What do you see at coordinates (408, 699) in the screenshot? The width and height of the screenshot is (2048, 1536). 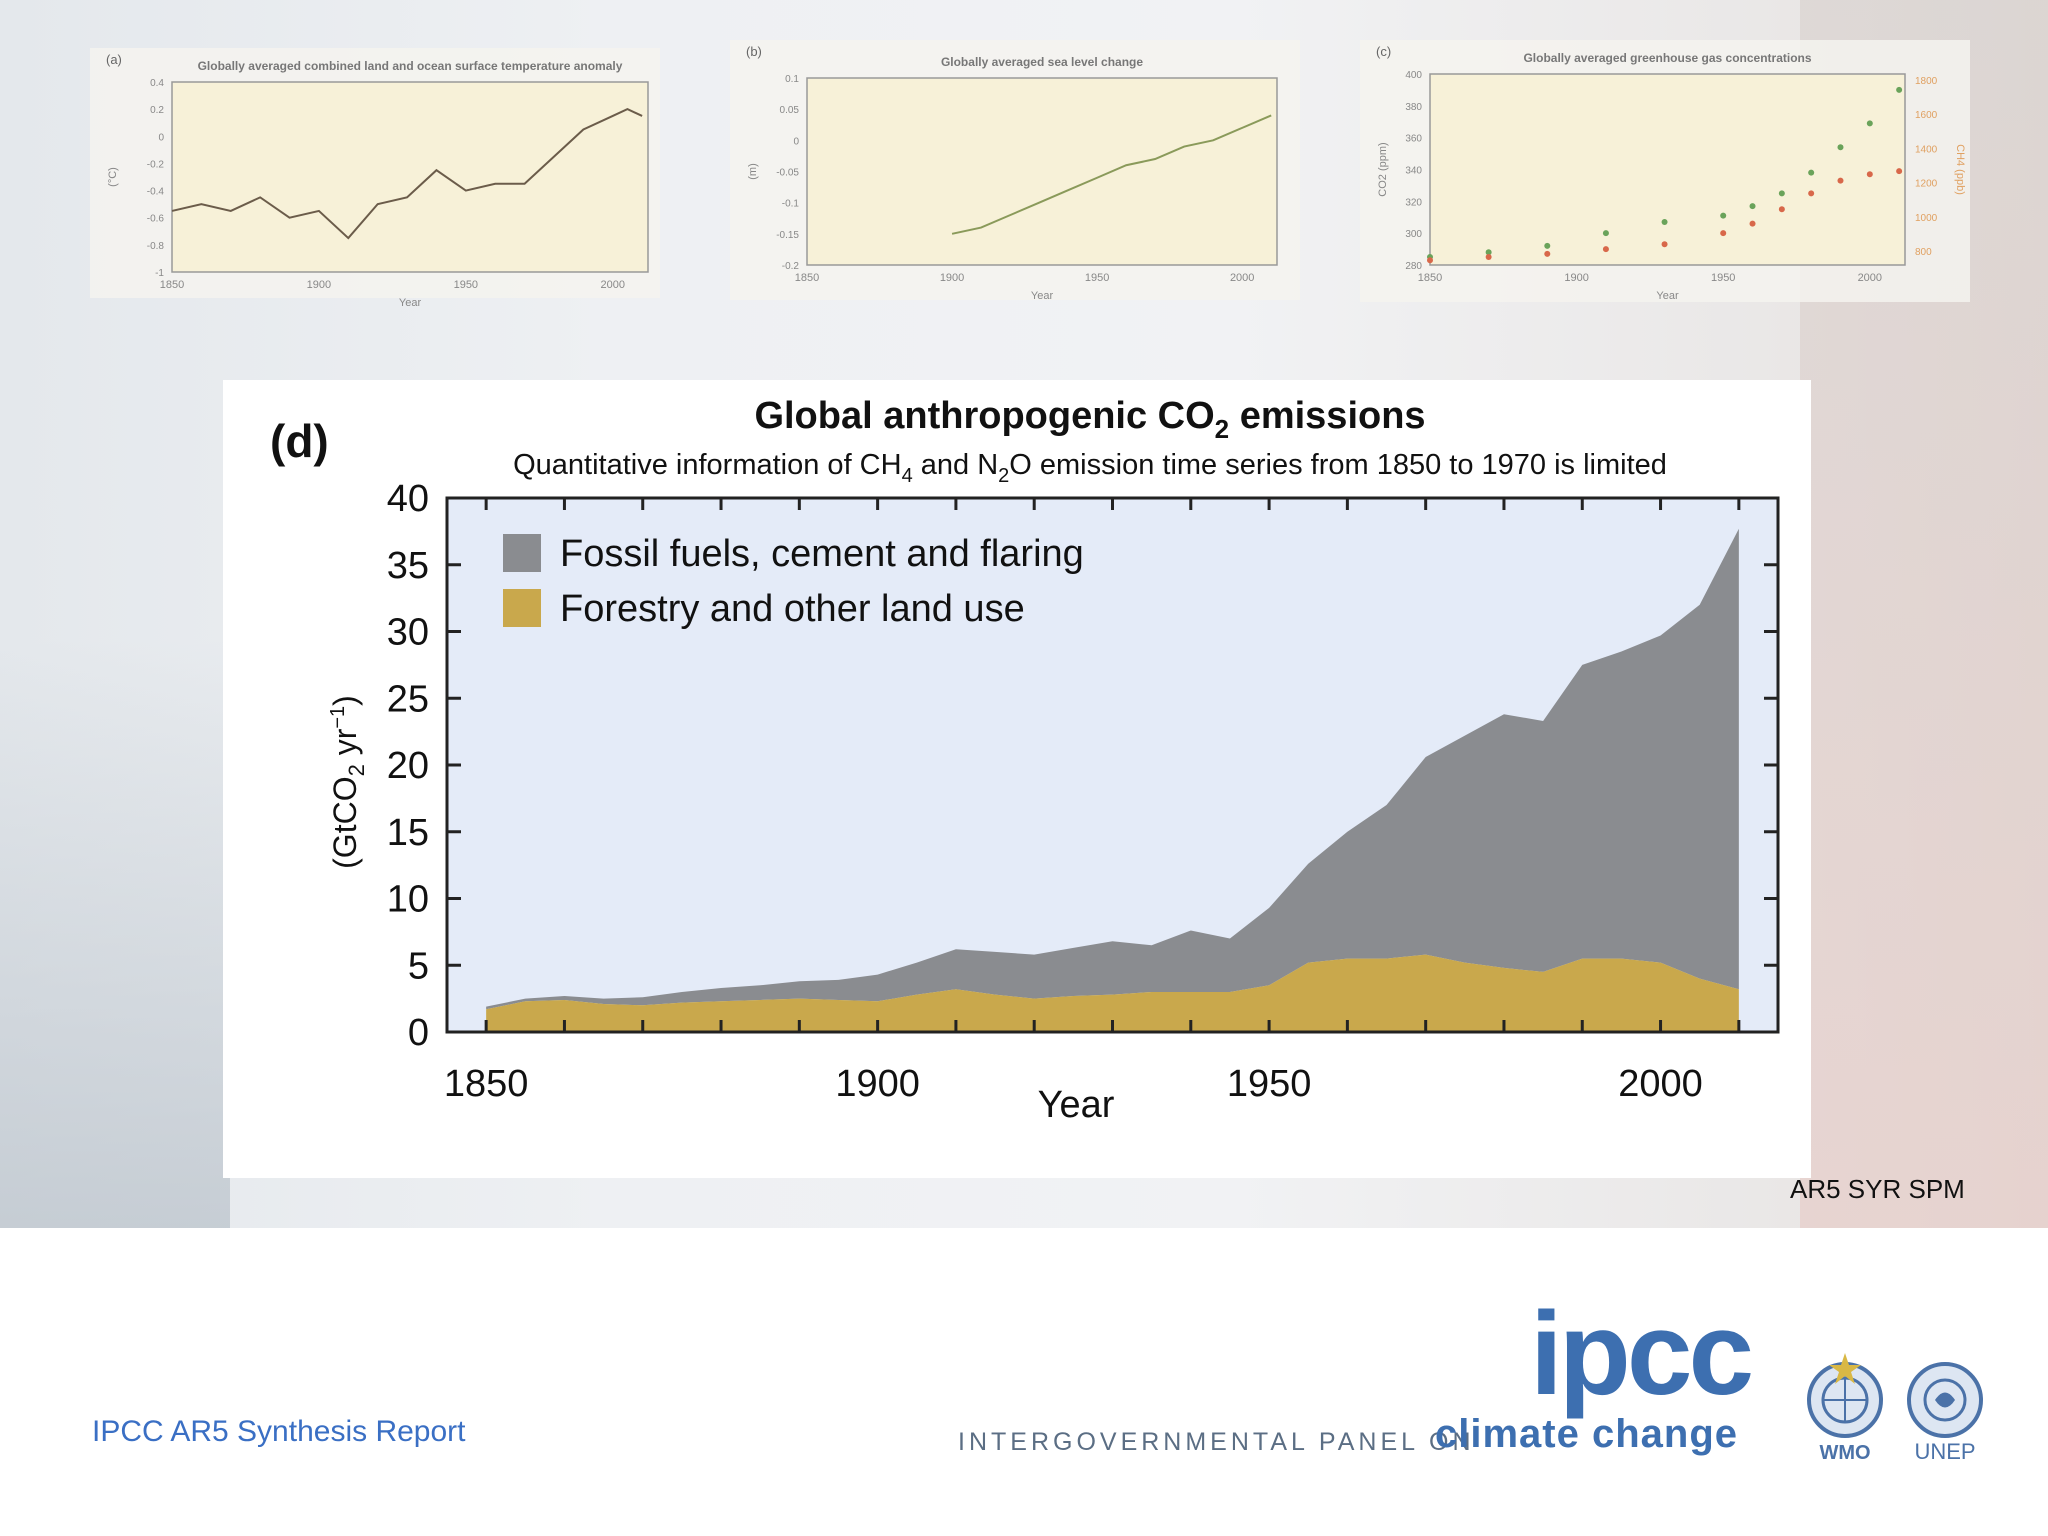 I see `y-tick-label: 25` at bounding box center [408, 699].